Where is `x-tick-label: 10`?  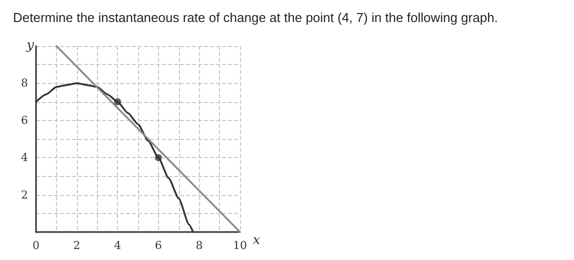
x-tick-label: 10 is located at coordinates (240, 245).